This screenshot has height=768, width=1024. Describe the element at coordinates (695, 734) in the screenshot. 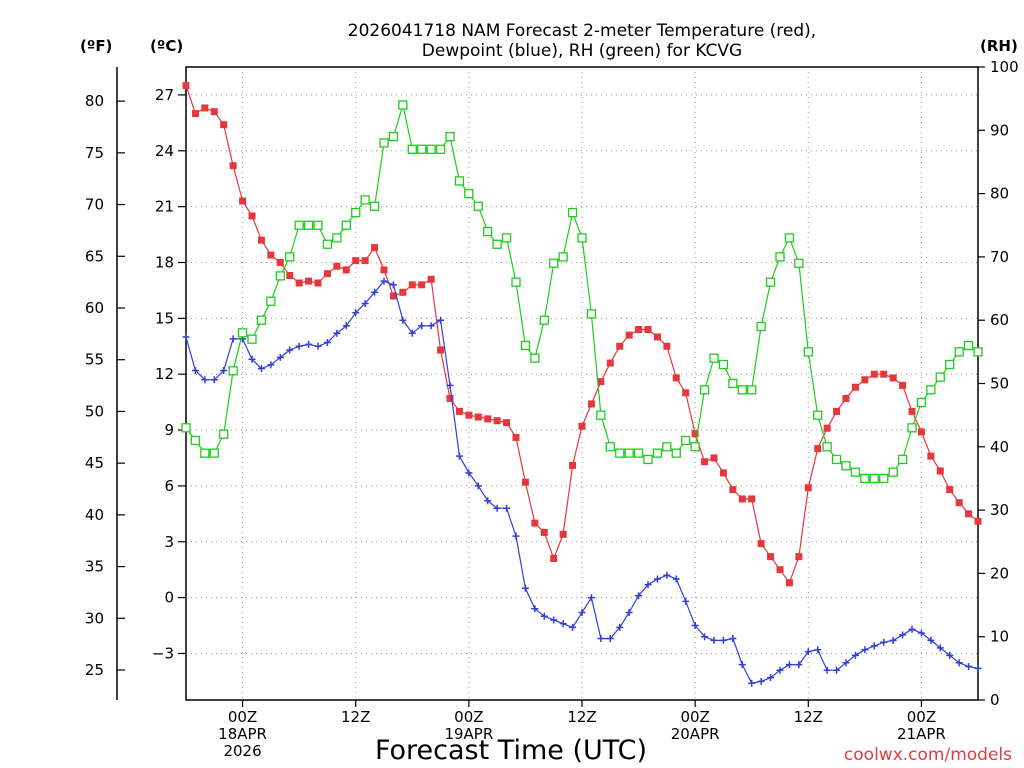

I see `x-tick-label: 20APR` at that location.